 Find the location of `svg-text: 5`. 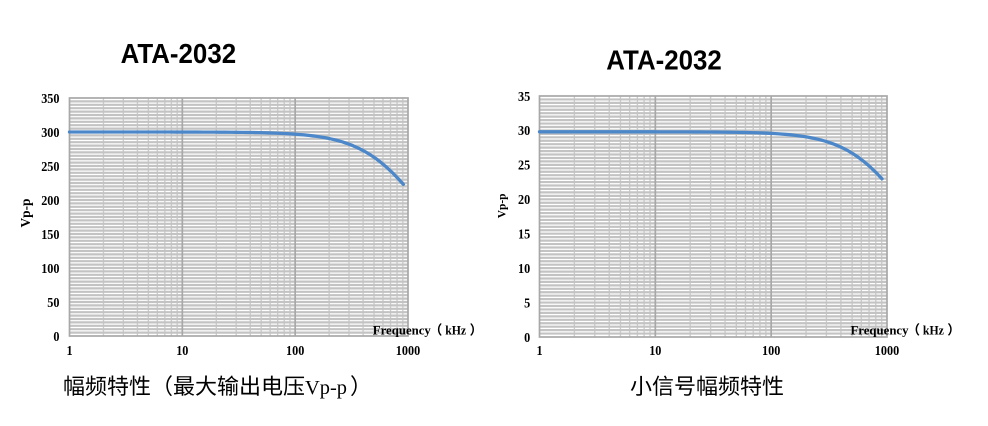

svg-text: 5 is located at coordinates (527, 303).